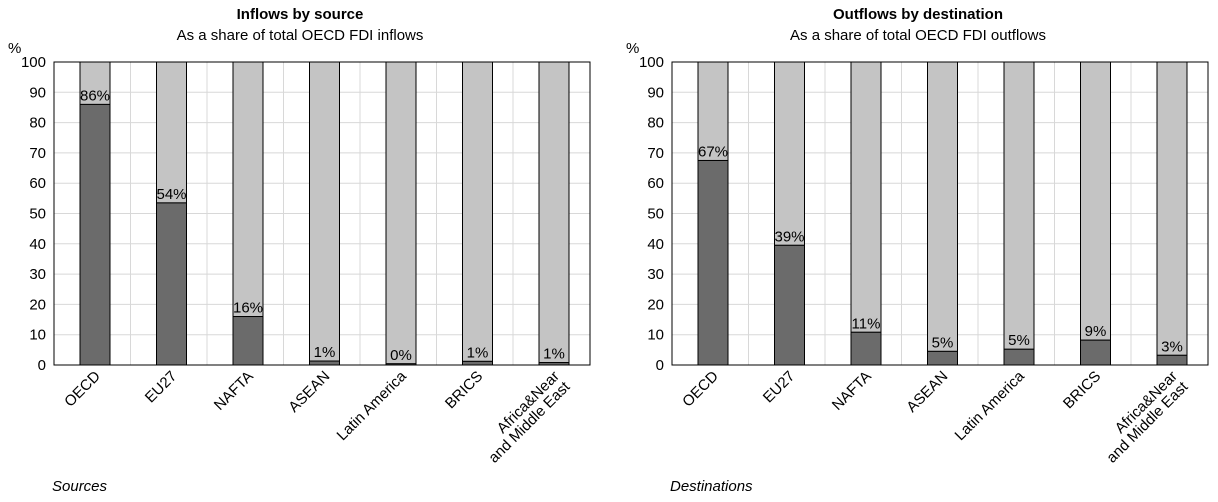  I want to click on data-label: 39%, so click(789, 236).